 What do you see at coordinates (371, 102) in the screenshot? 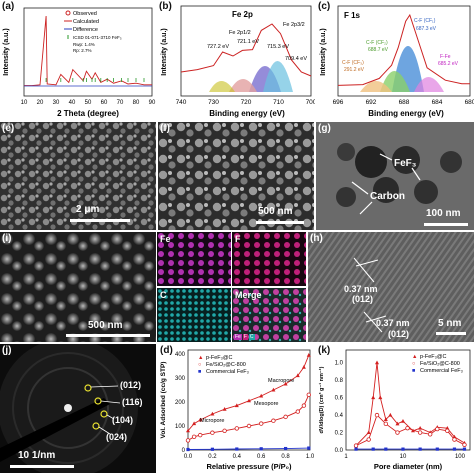
I see `x-tick-692: 692` at bounding box center [371, 102].